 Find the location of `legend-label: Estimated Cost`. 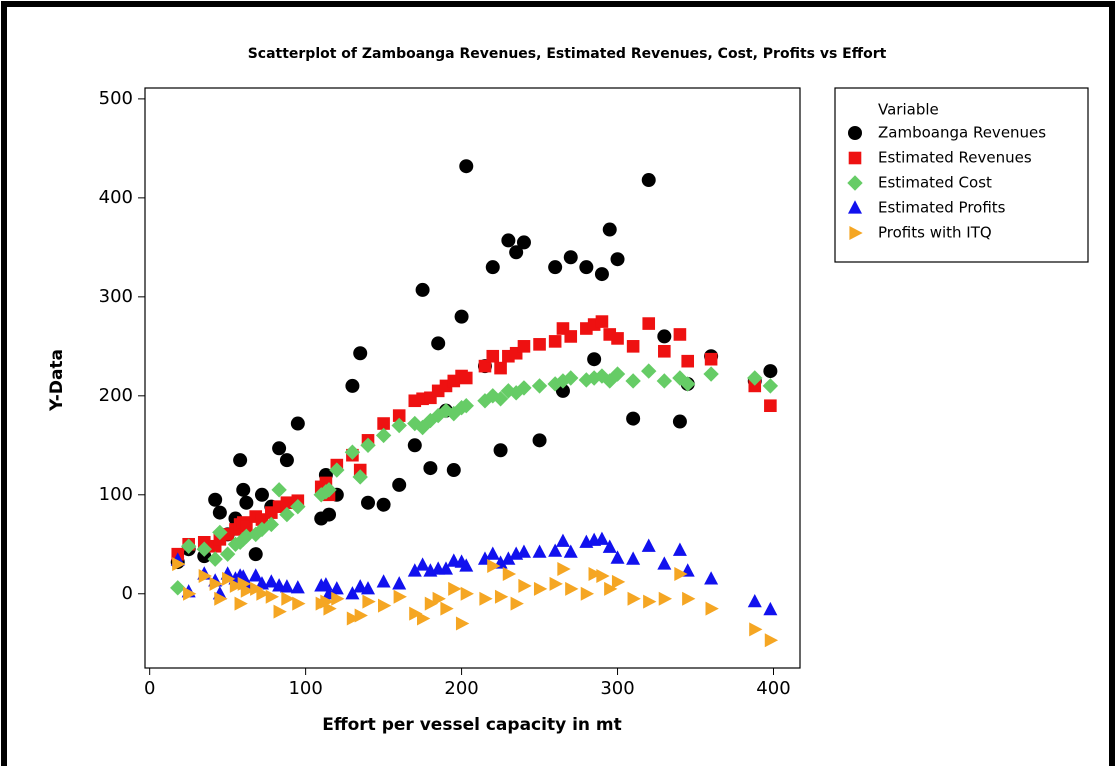

legend-label: Estimated Cost is located at coordinates (935, 183).